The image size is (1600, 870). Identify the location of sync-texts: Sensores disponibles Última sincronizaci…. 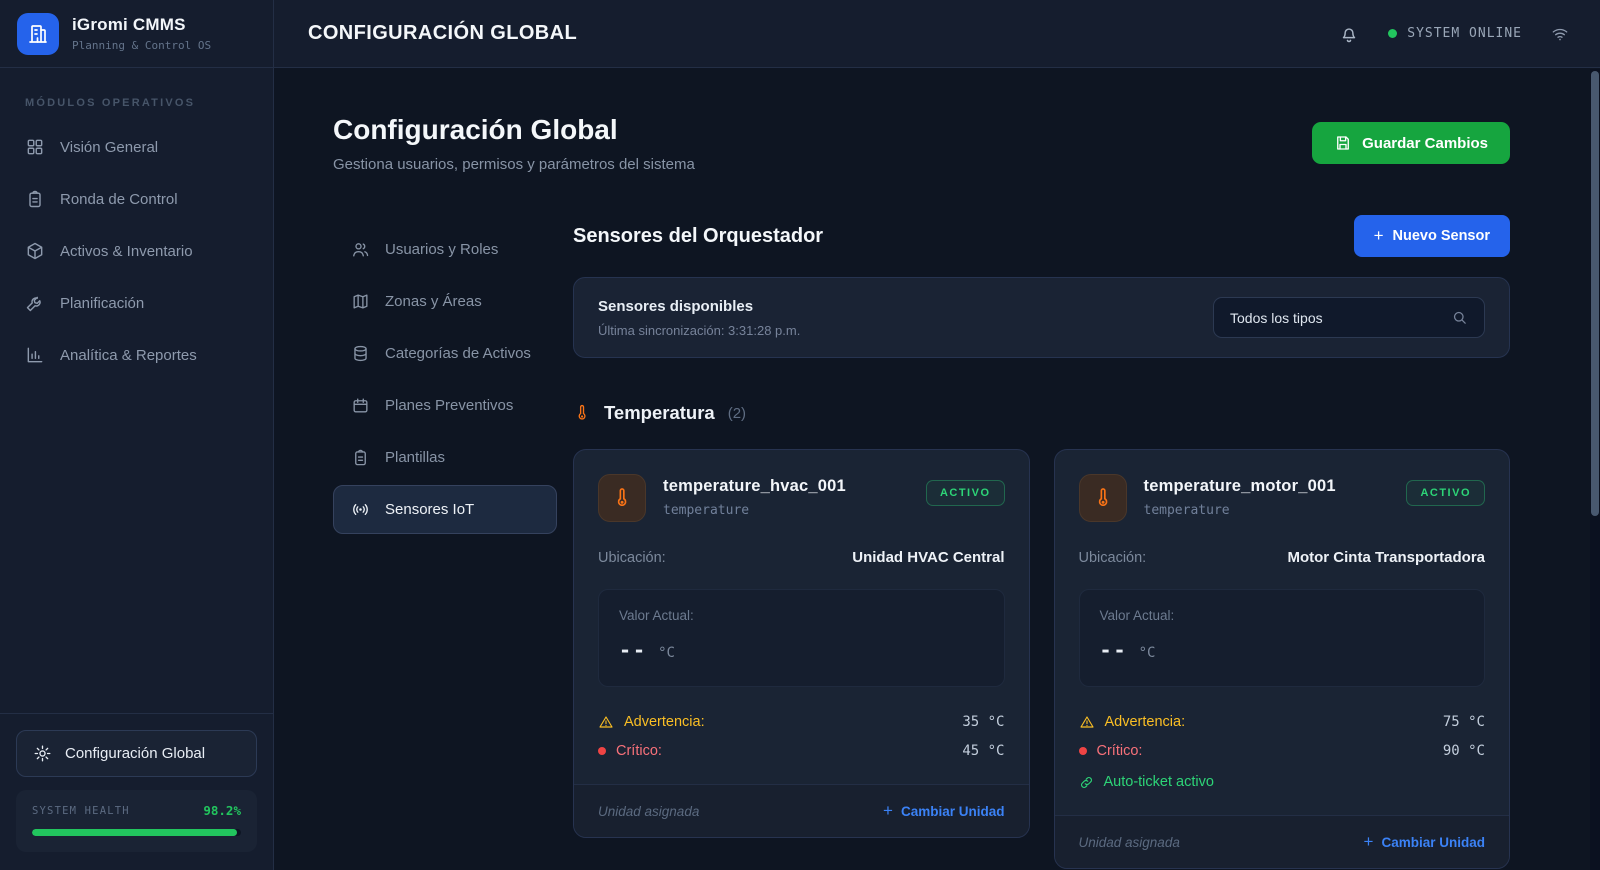
(699, 318).